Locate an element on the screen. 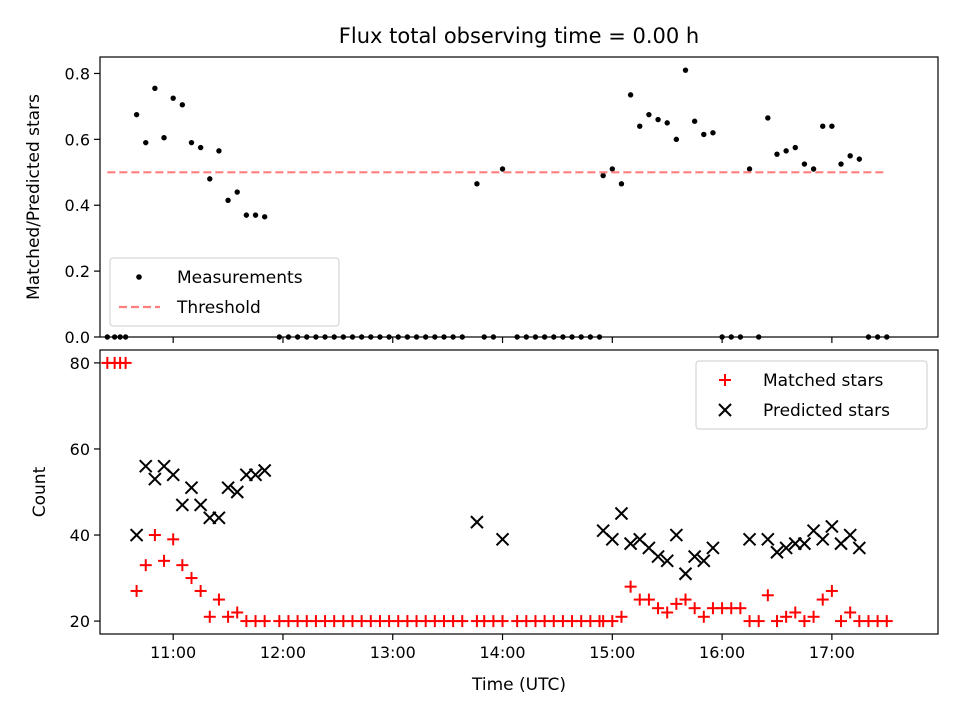 The width and height of the screenshot is (960, 720). bottom-x-tick-label: 14:00 is located at coordinates (502, 652).